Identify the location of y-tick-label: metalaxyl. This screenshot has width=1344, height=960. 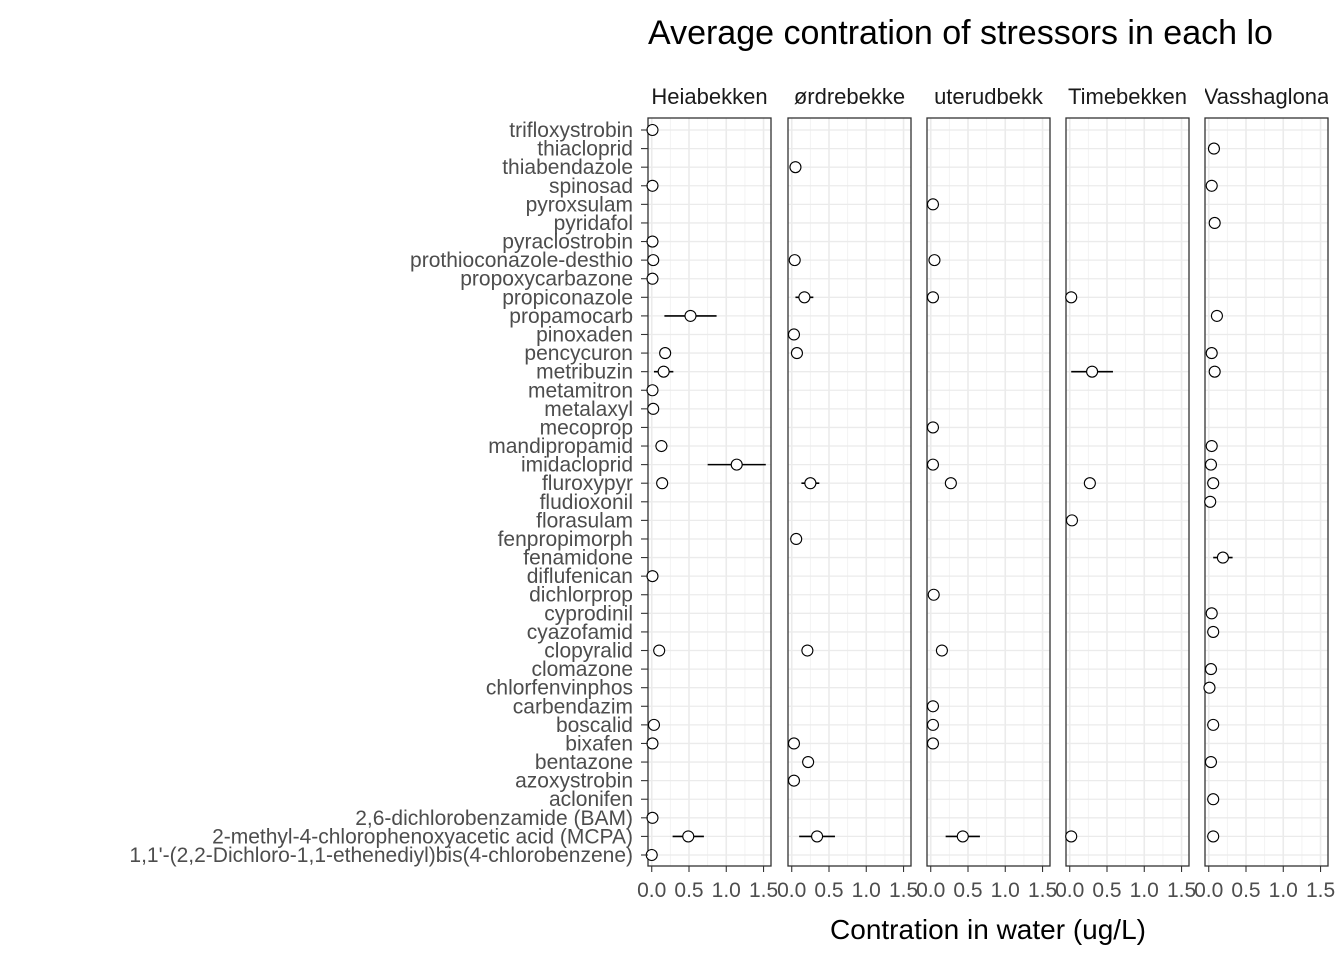
(588, 409).